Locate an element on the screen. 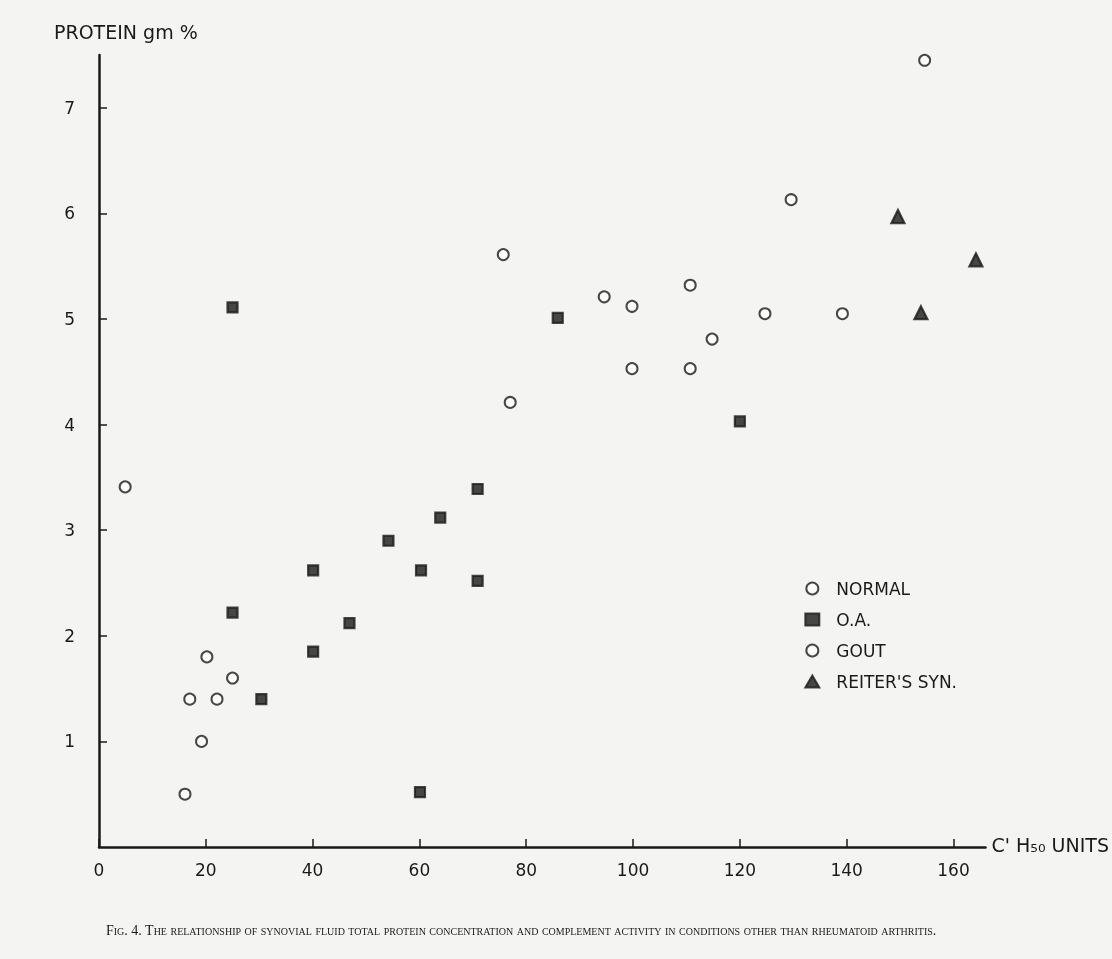  legend-label: O.A. is located at coordinates (854, 619).